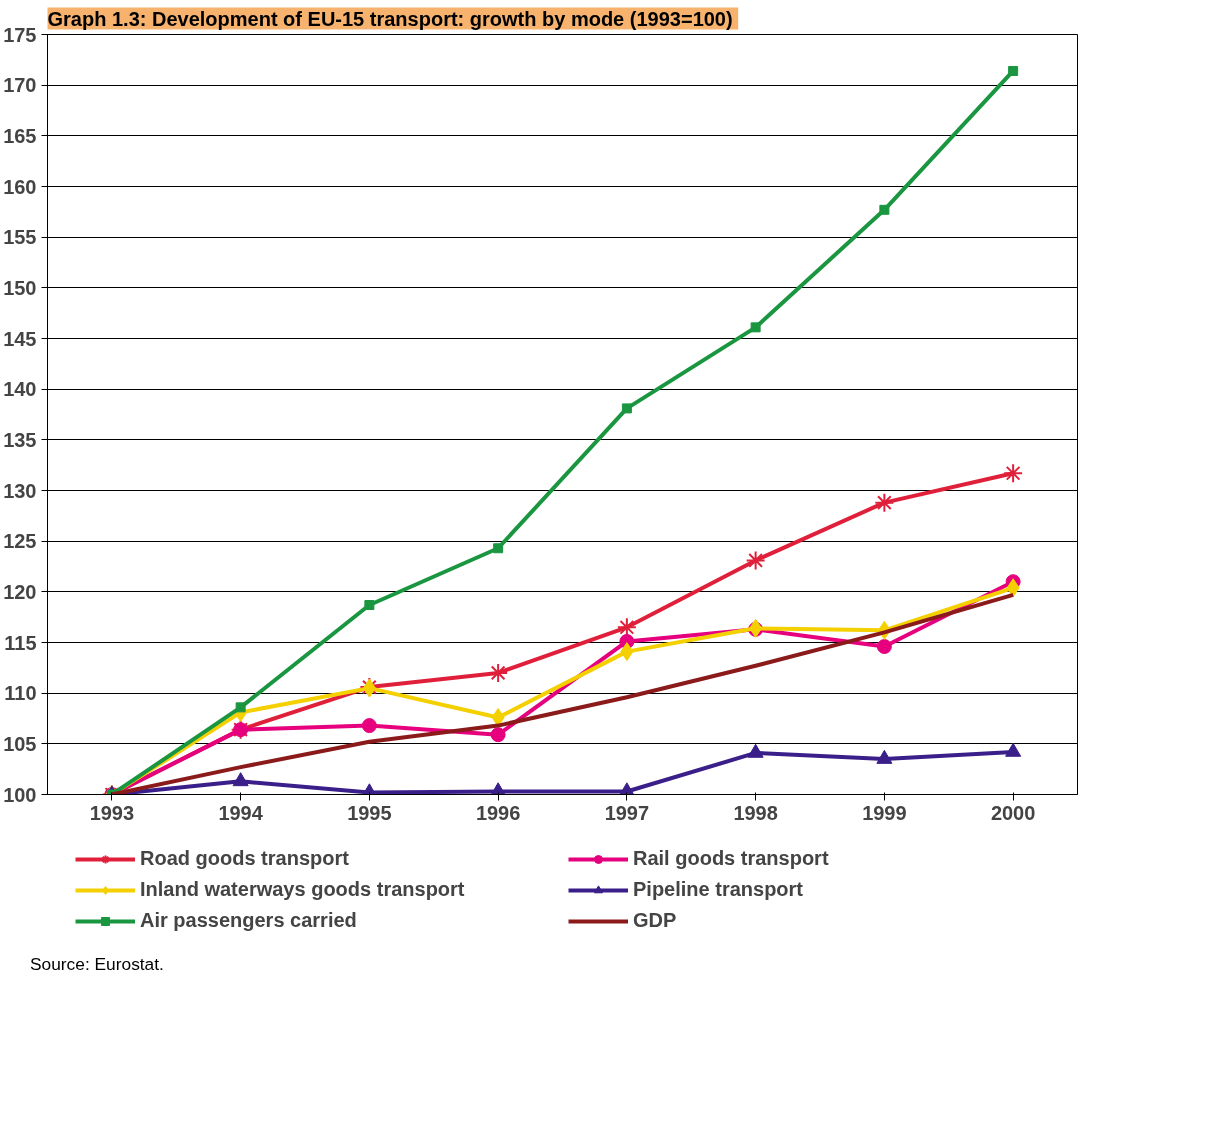 This screenshot has height=1142, width=1210. Describe the element at coordinates (245, 858) in the screenshot. I see `legend-label: Road goods transport` at that location.